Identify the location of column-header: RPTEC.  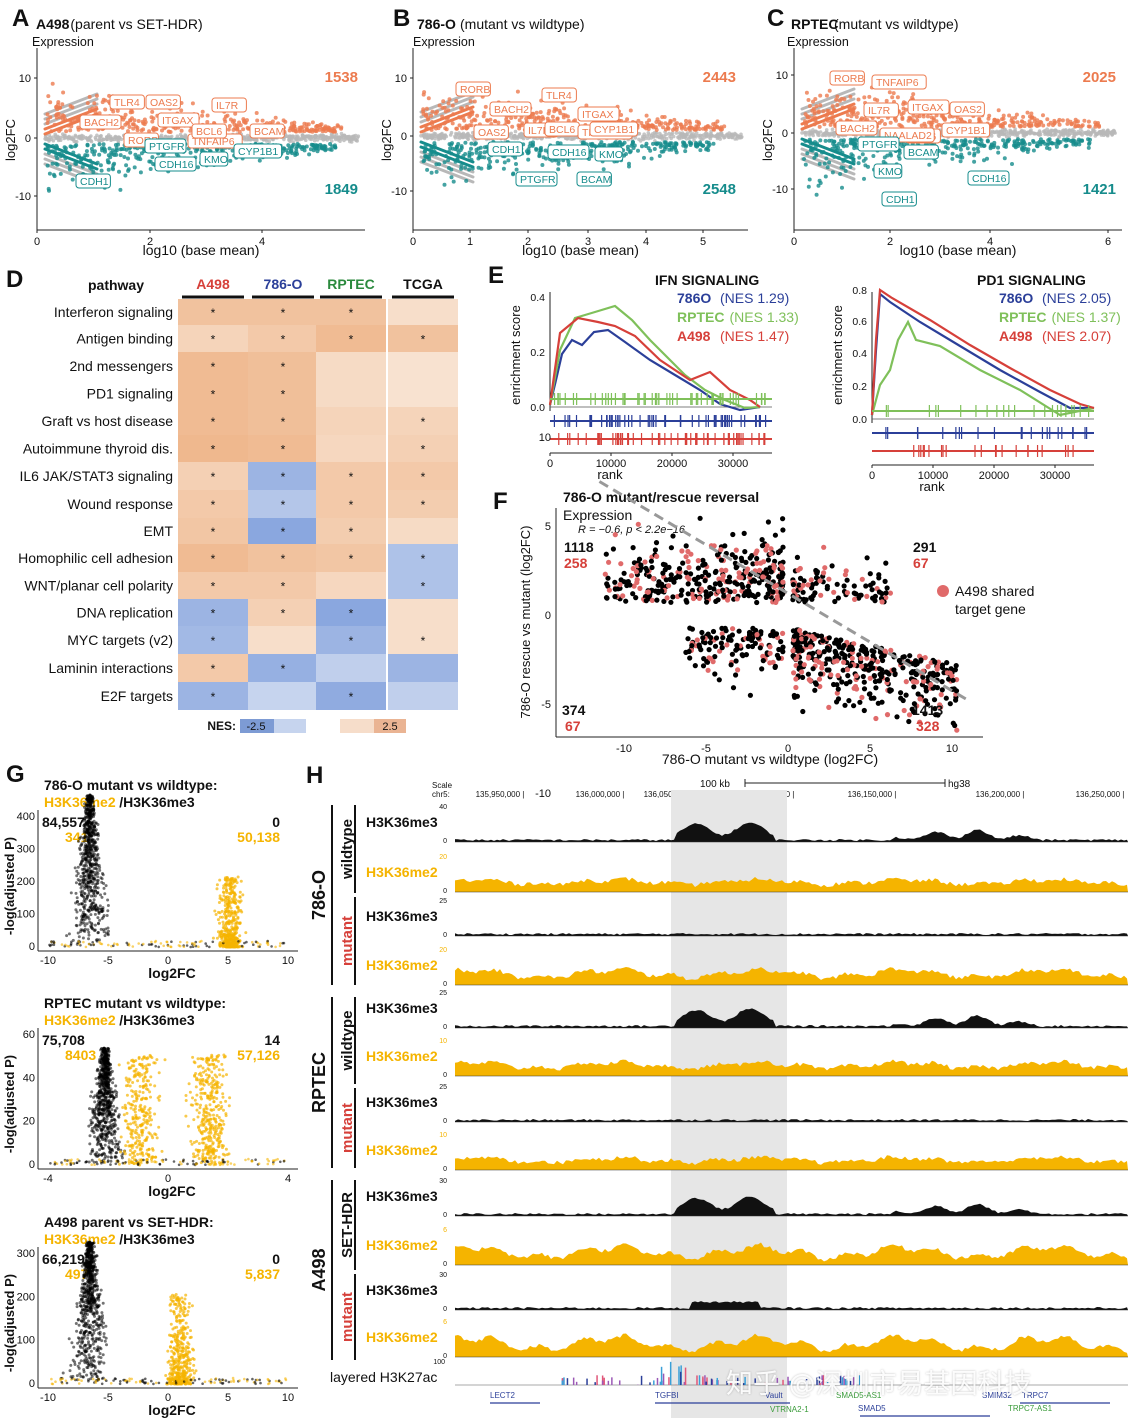
(350, 284).